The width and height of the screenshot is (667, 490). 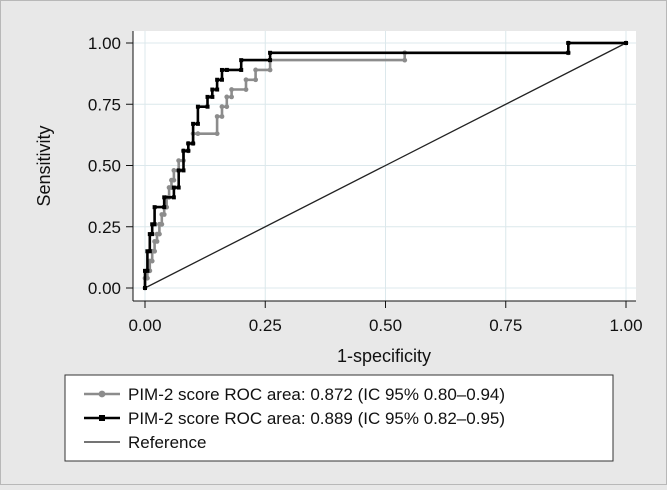 What do you see at coordinates (104, 104) in the screenshot?
I see `y-tick-label: 0.75` at bounding box center [104, 104].